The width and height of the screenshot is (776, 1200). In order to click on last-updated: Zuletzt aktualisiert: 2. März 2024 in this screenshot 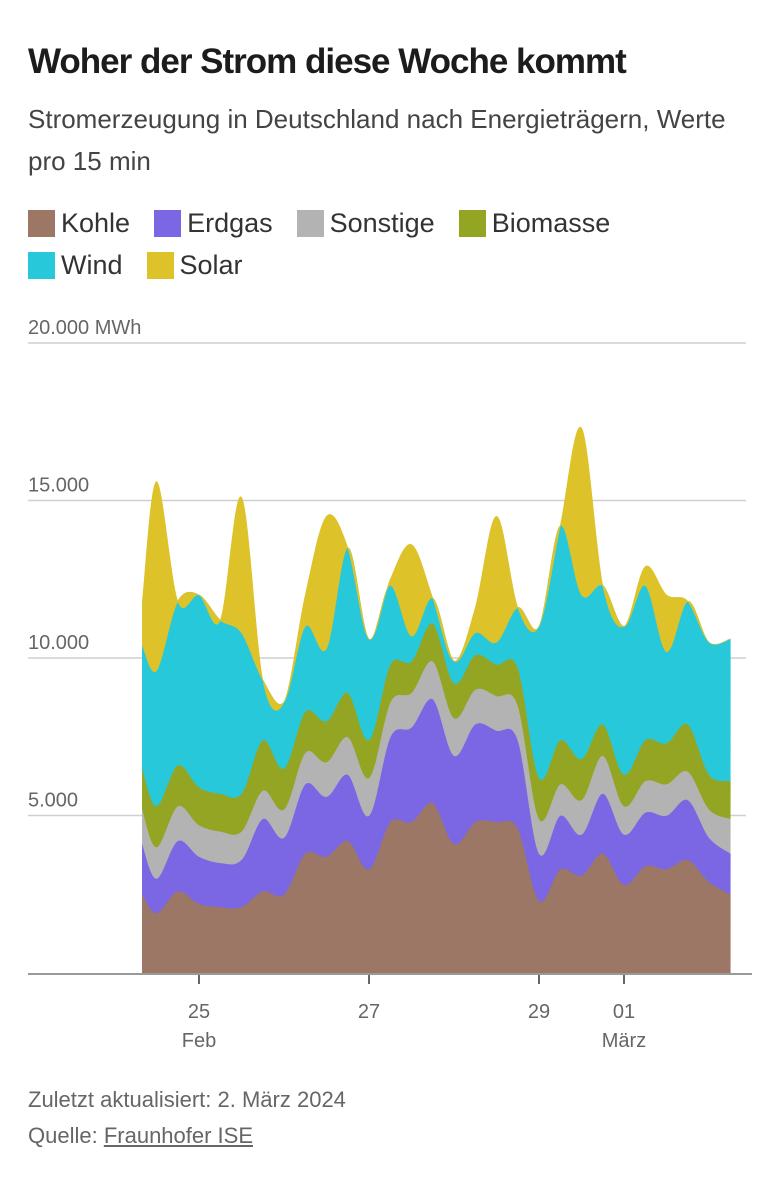, I will do `click(187, 1099)`.